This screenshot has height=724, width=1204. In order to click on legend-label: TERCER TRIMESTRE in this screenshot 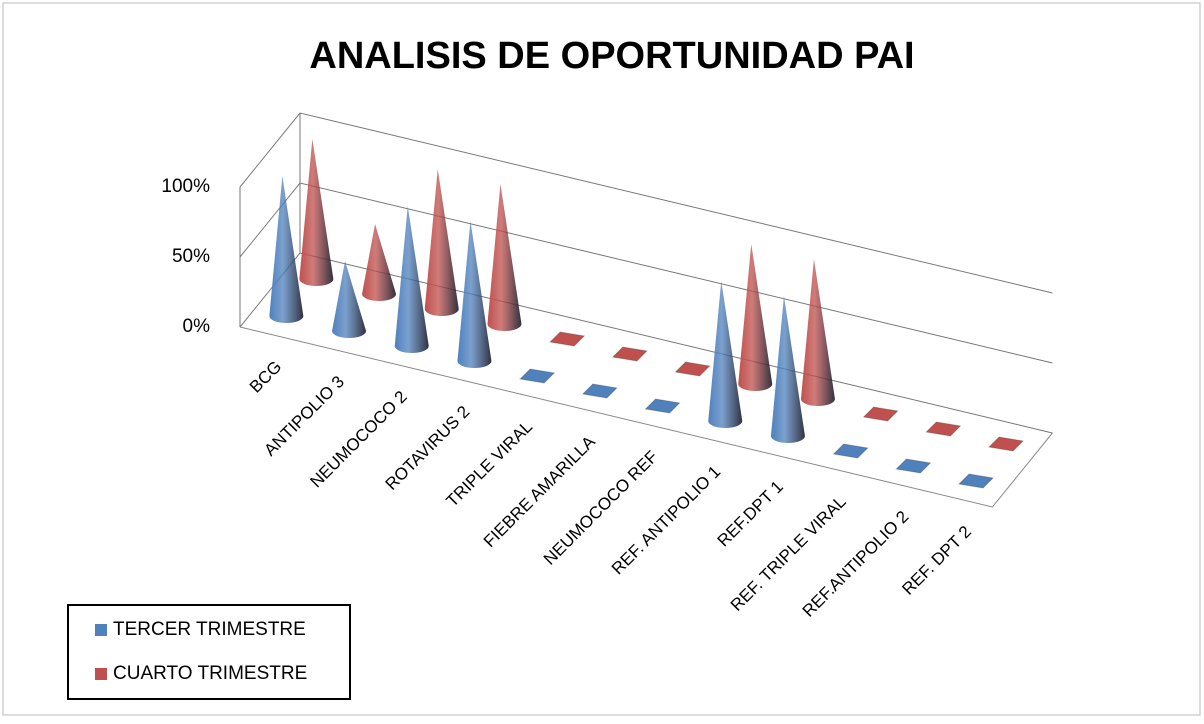, I will do `click(209, 629)`.